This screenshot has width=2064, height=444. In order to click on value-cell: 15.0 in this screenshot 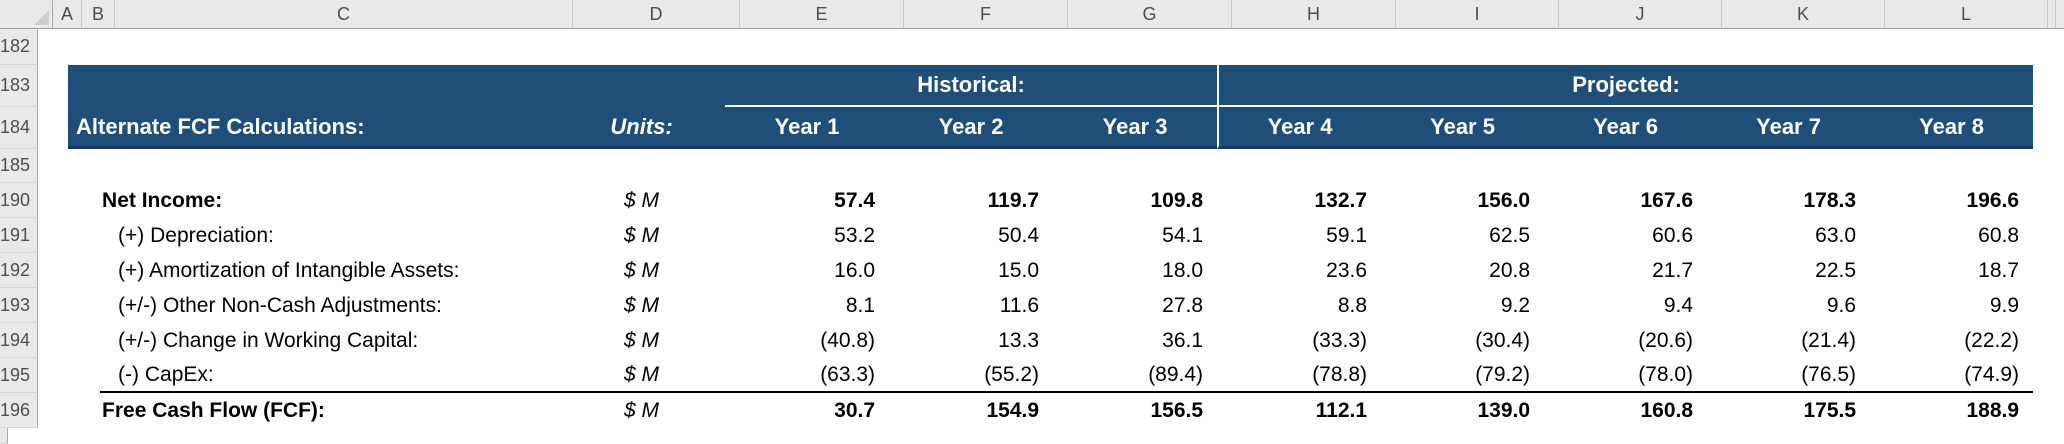, I will do `click(1019, 270)`.